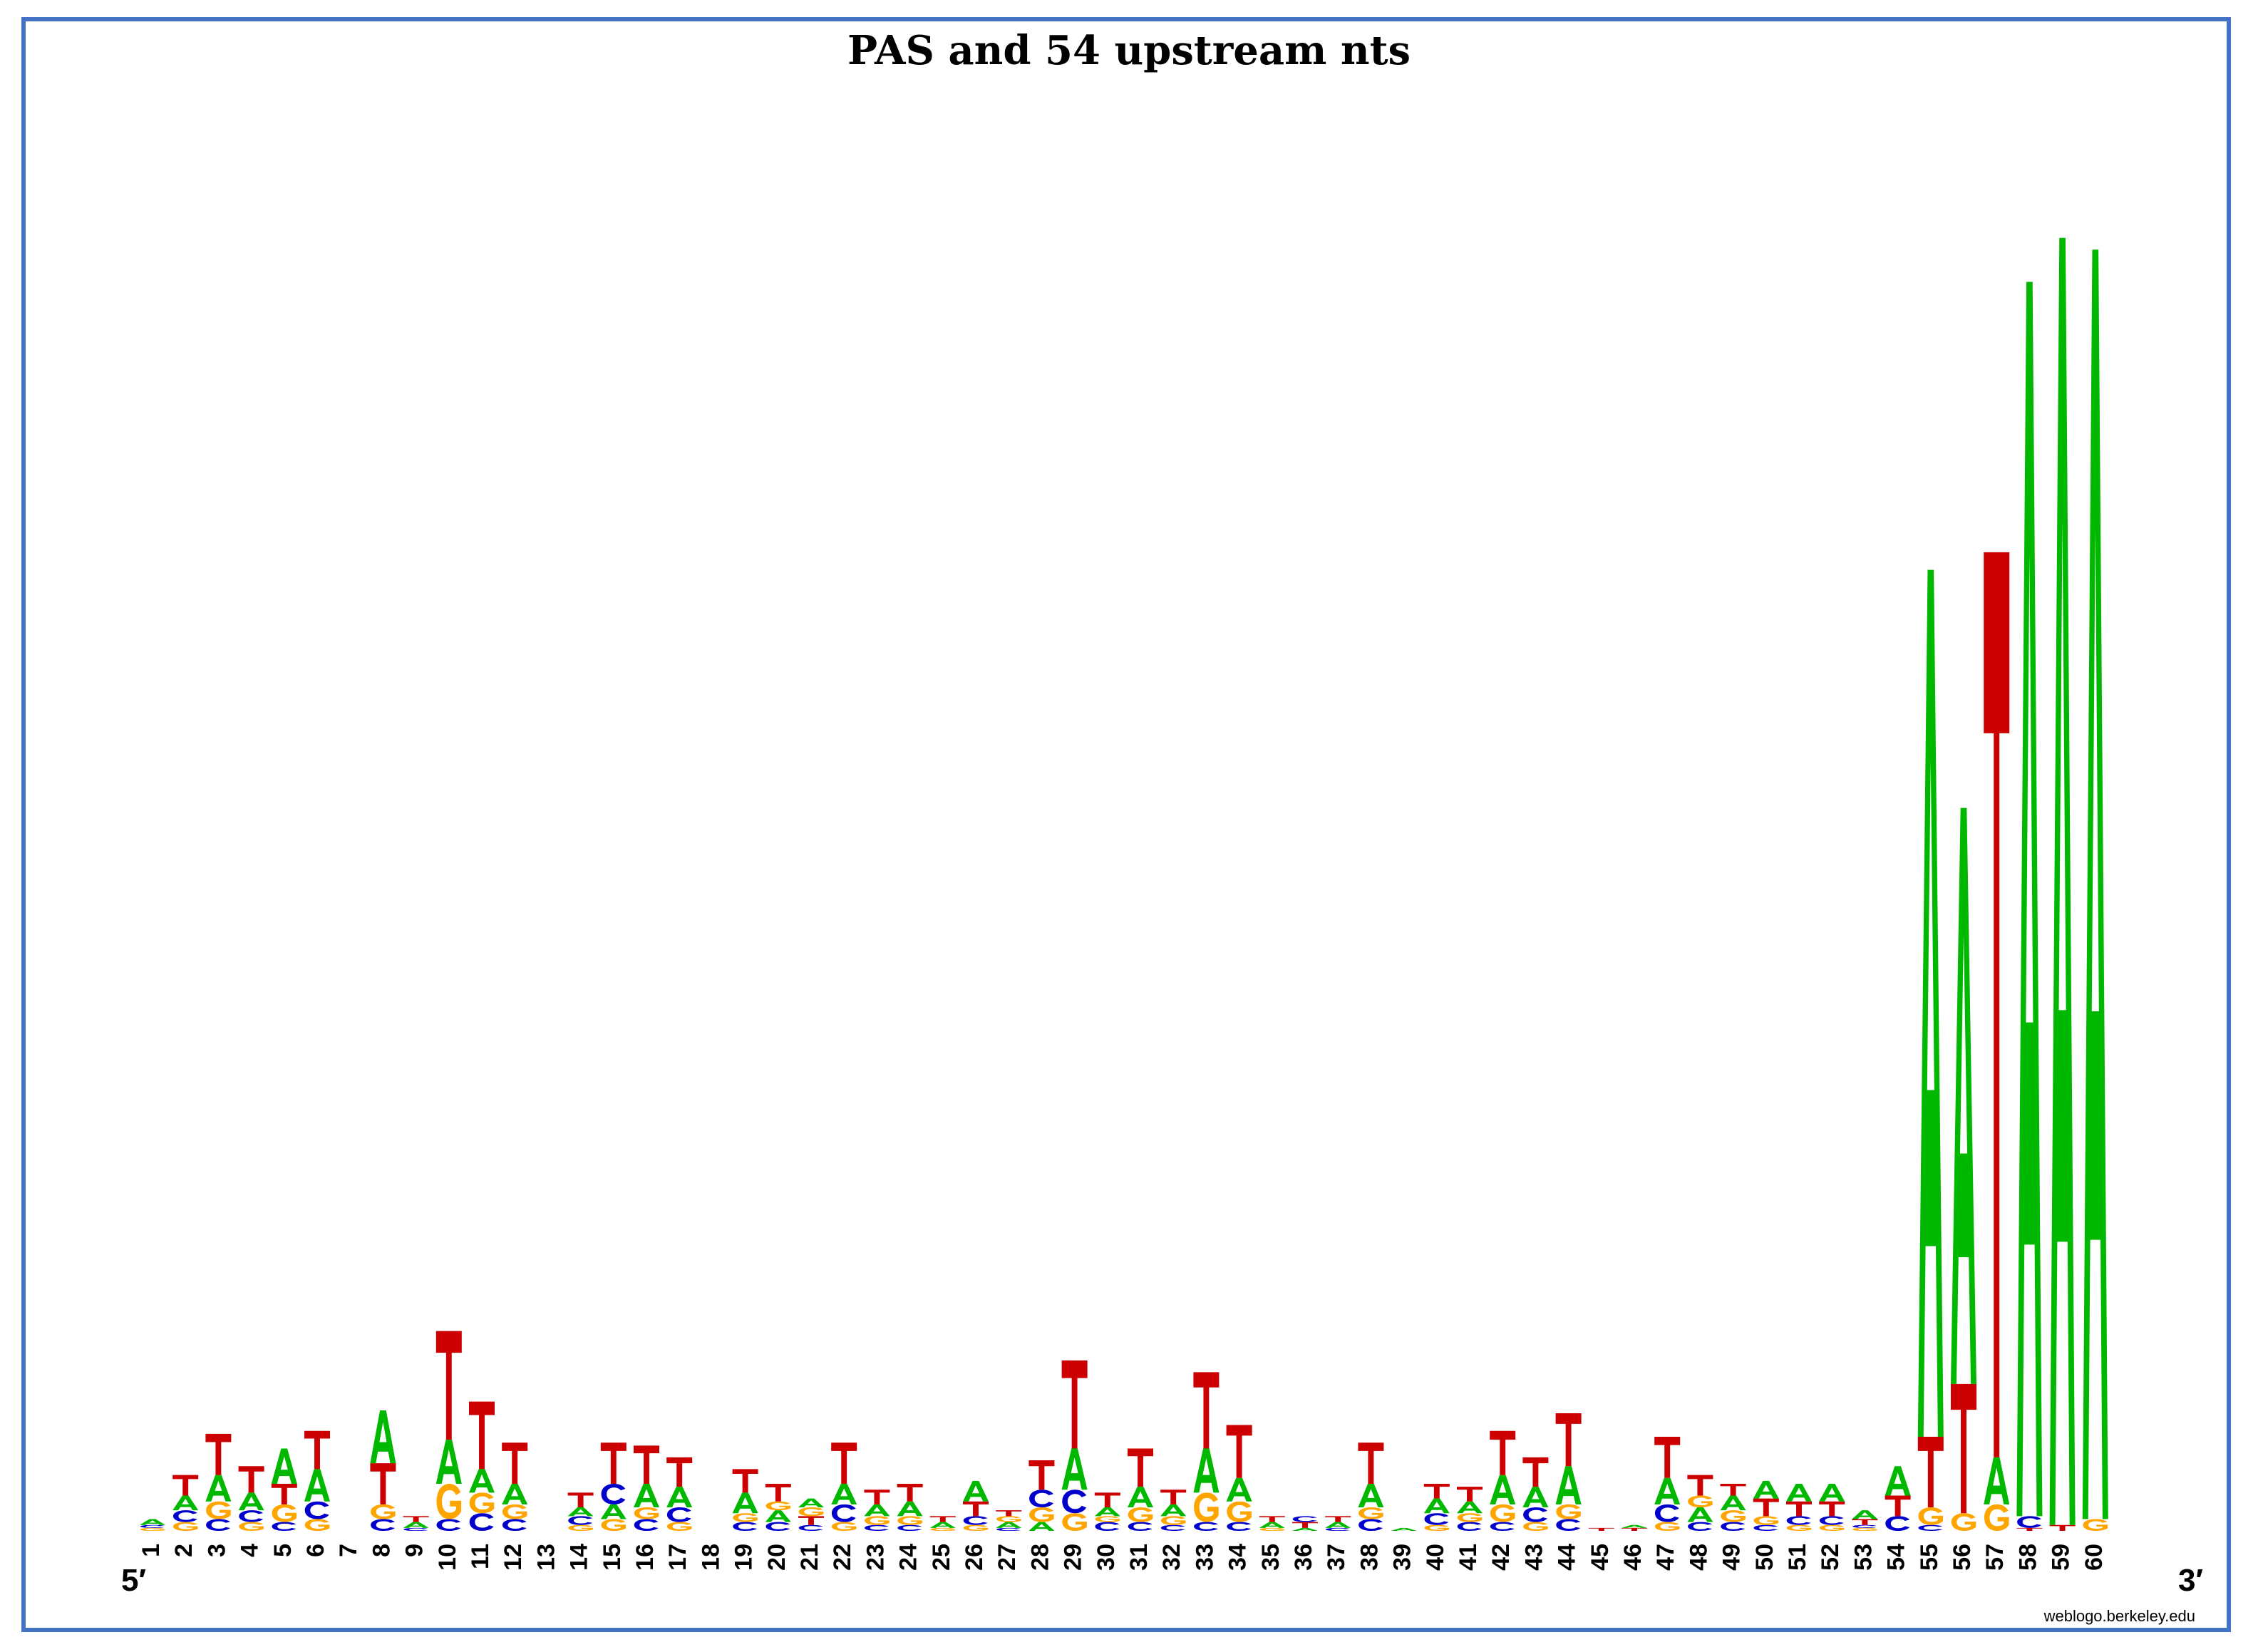  Describe the element at coordinates (1699, 1558) in the screenshot. I see `tick-label-48: 48` at that location.